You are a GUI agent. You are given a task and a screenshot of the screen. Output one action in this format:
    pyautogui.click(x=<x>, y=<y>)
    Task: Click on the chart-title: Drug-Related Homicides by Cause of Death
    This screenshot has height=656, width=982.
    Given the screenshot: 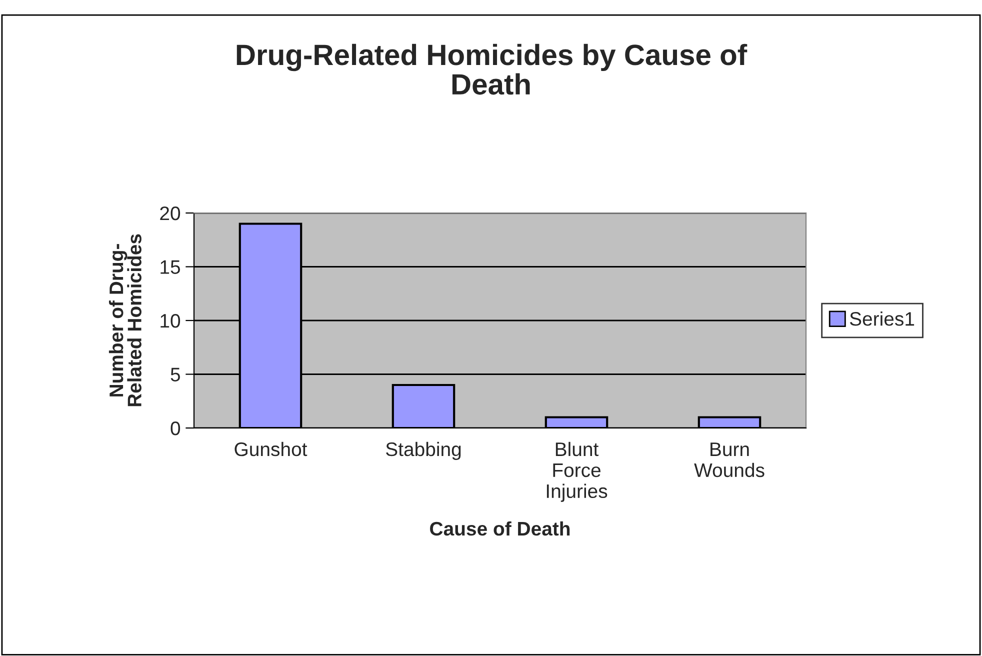 What is the action you would take?
    pyautogui.click(x=492, y=69)
    